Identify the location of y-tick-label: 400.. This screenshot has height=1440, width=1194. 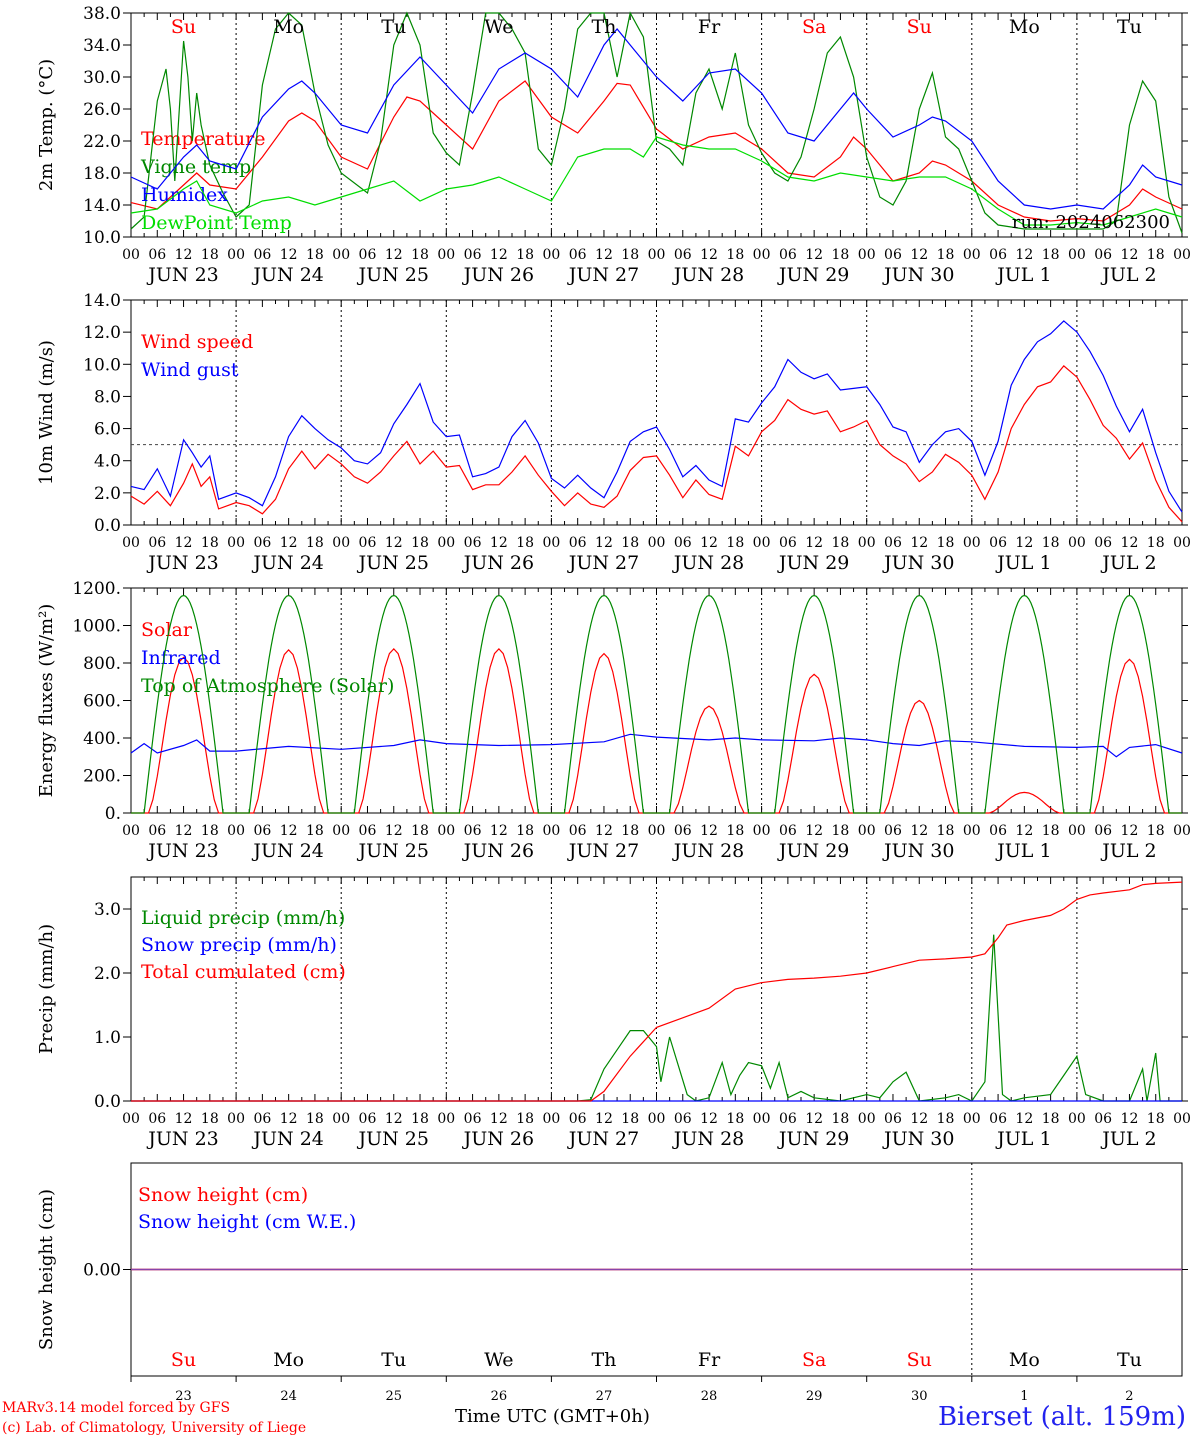
(102, 739).